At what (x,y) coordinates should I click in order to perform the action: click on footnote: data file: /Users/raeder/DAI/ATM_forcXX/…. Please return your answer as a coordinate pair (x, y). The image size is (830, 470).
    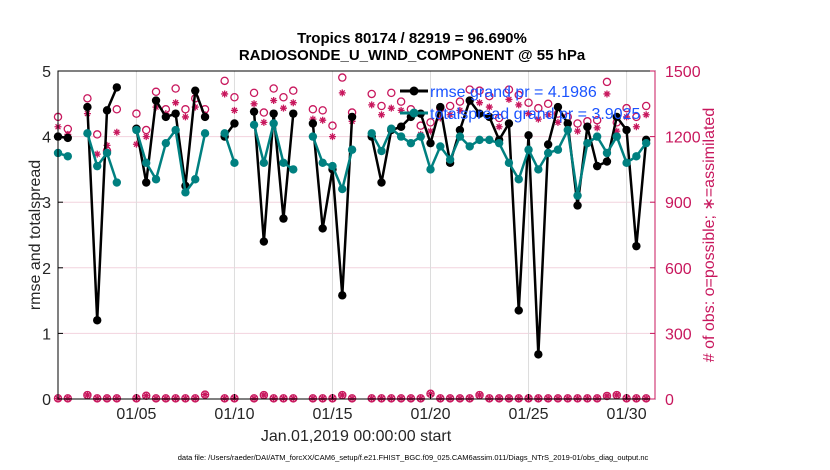
    Looking at the image, I should click on (413, 457).